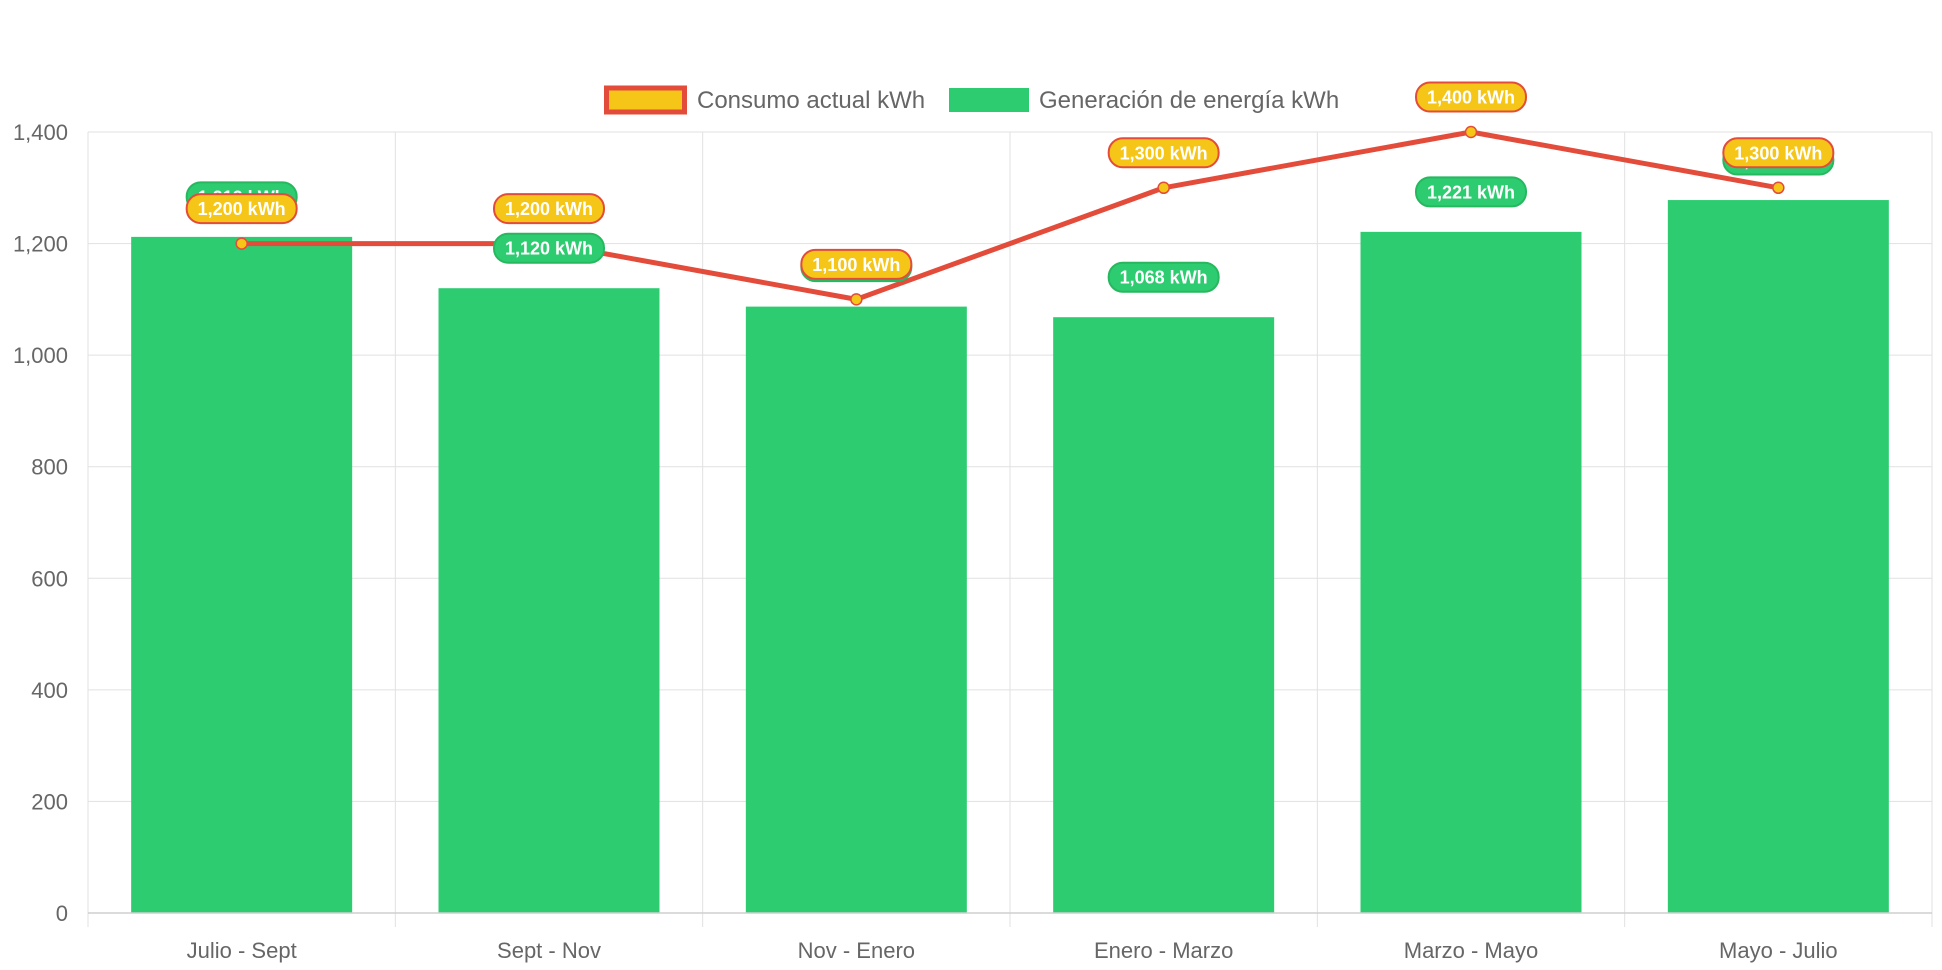 Image resolution: width=1942 pixels, height=970 pixels. I want to click on line-data-label-text: 1,400 kWh, so click(1471, 98).